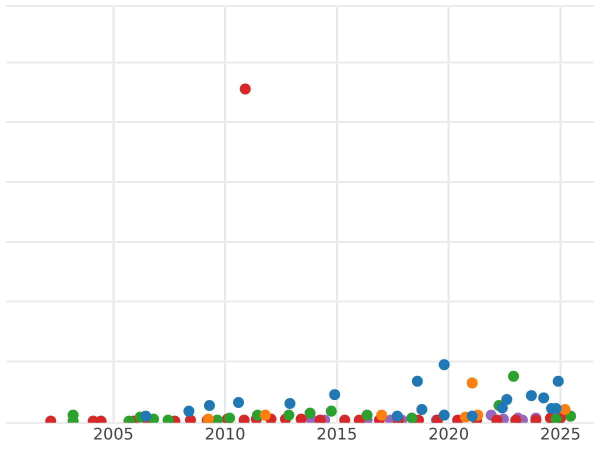 The image size is (600, 450). Describe the element at coordinates (337, 434) in the screenshot. I see `x-tick-label: 2015` at that location.